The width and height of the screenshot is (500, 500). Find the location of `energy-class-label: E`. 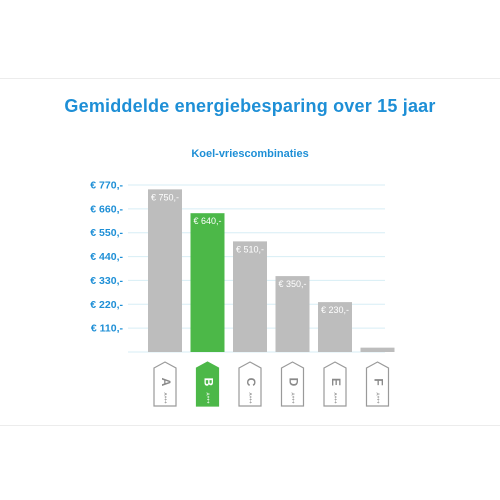

energy-class-label: E is located at coordinates (336, 382).